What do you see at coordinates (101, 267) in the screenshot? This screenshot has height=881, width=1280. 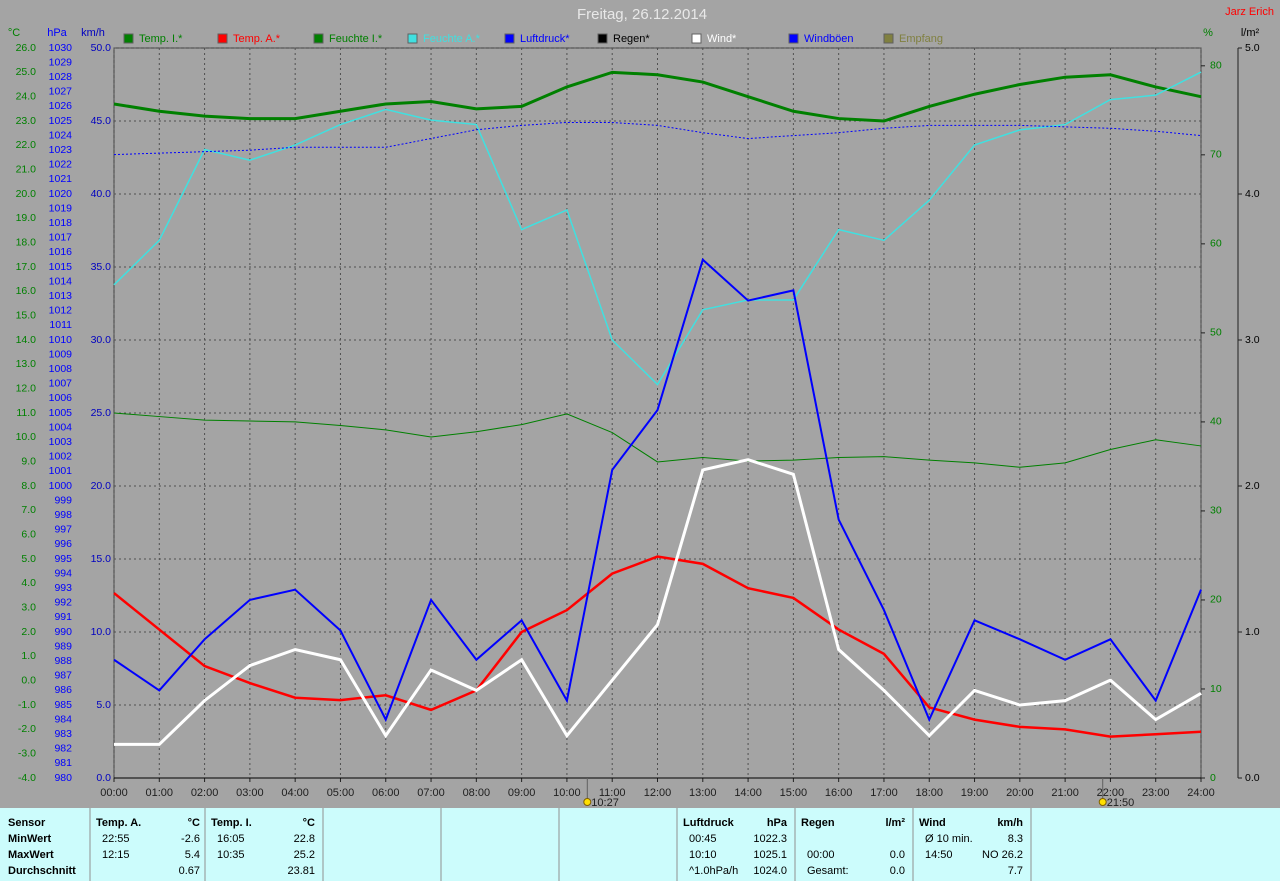 I see `y-tick-label: 35.0` at bounding box center [101, 267].